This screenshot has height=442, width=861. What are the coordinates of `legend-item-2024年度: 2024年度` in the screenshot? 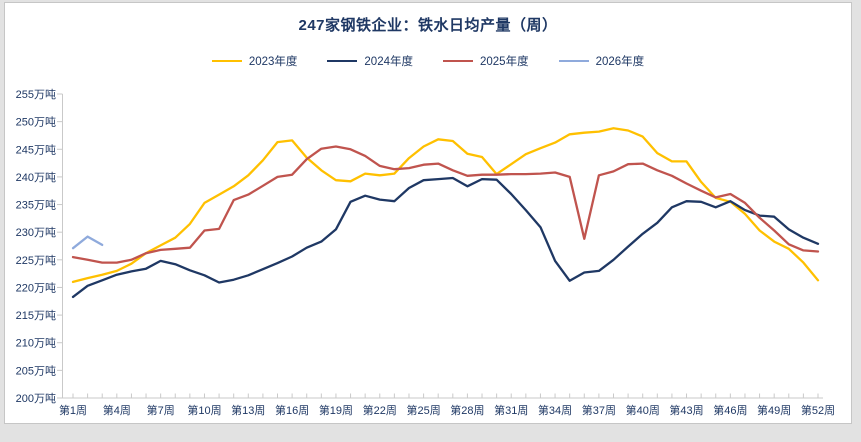 It's located at (370, 61).